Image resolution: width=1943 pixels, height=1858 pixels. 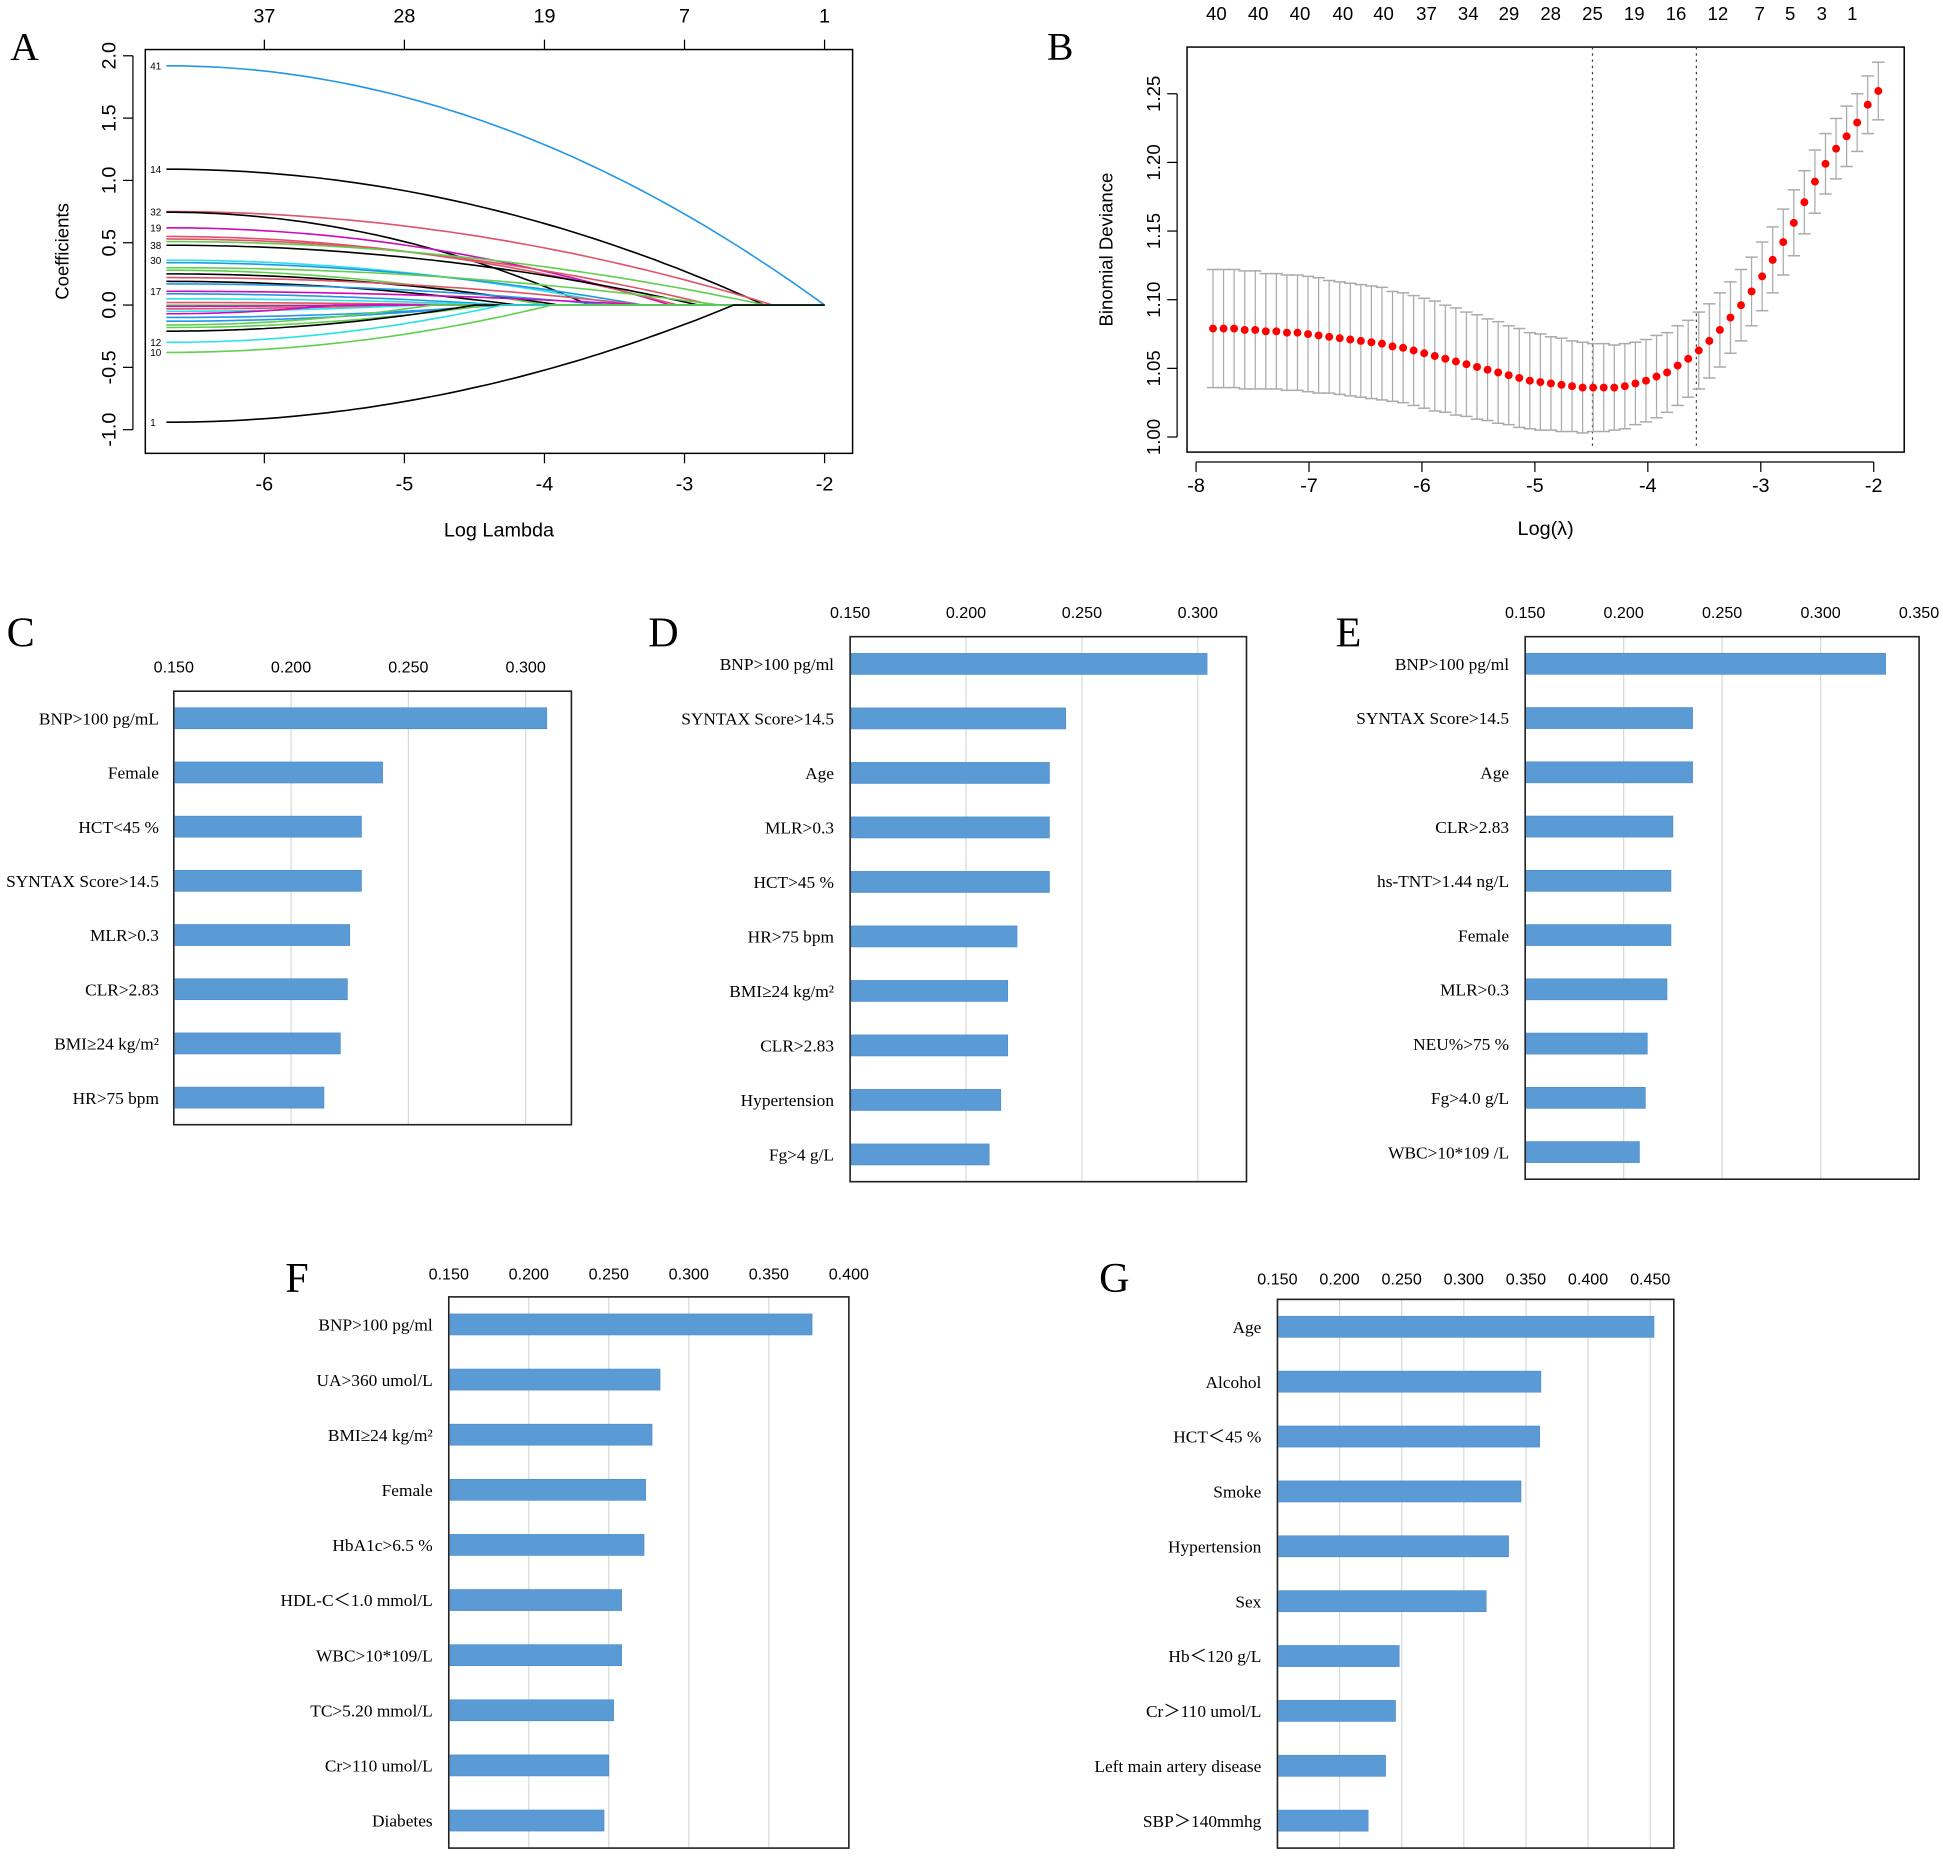 What do you see at coordinates (156, 66) in the screenshot?
I see `path-label: 41` at bounding box center [156, 66].